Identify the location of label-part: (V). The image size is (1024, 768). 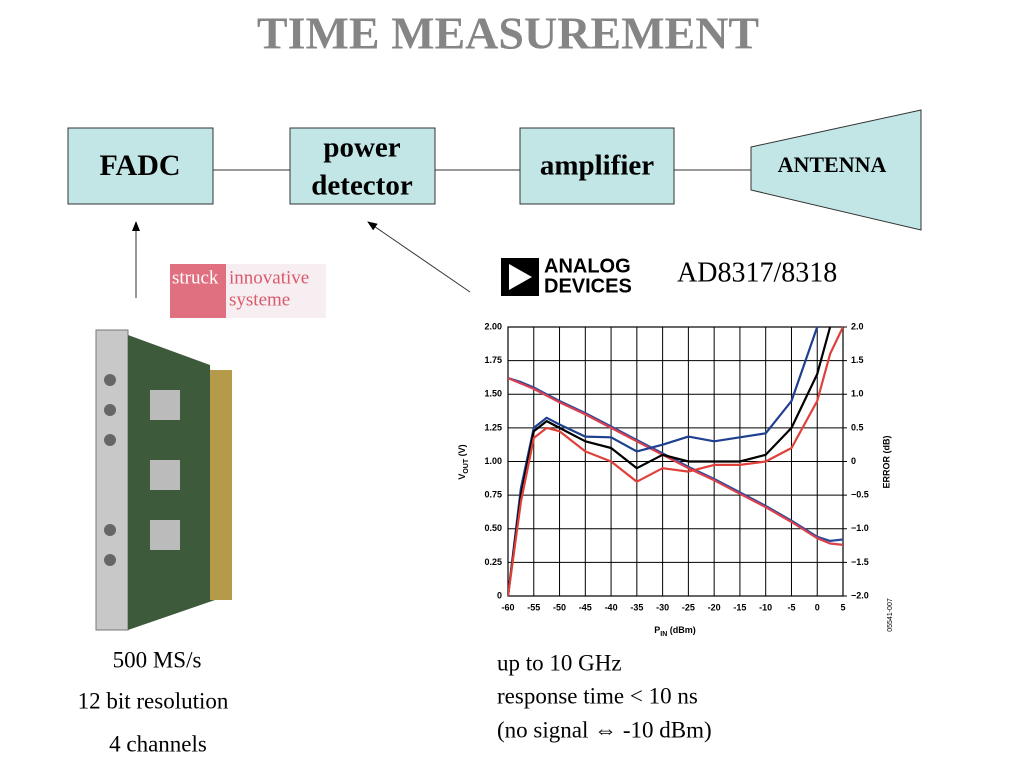
(462, 451).